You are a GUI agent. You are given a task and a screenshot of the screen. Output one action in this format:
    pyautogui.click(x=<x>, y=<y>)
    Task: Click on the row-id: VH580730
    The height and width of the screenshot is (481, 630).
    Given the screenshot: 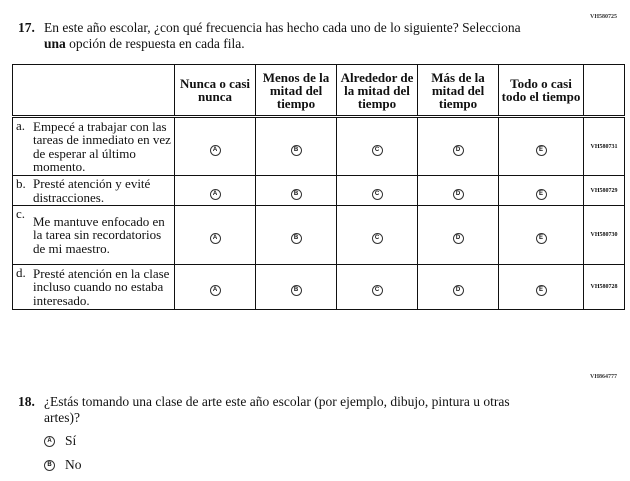 What is the action you would take?
    pyautogui.click(x=604, y=235)
    